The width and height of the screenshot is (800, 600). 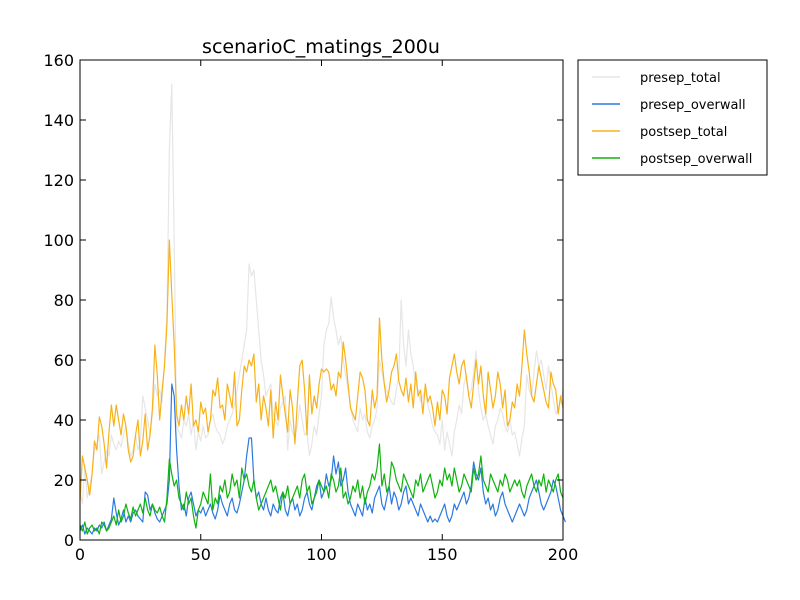 What do you see at coordinates (321, 489) in the screenshot?
I see `series-line-postsep_overwall` at bounding box center [321, 489].